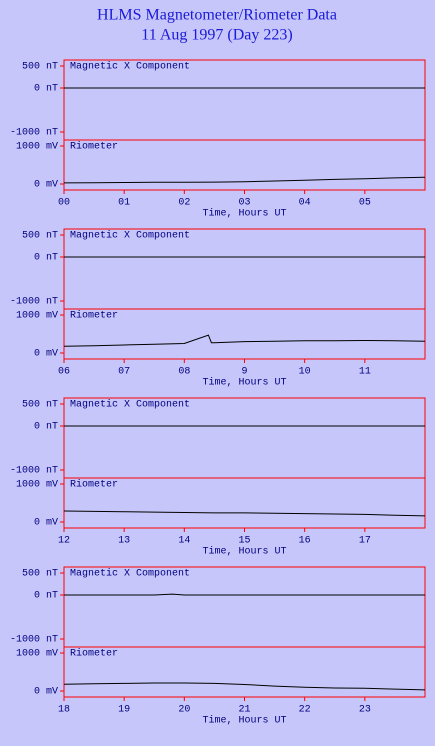 The width and height of the screenshot is (435, 746). I want to click on x-tick-label: 17, so click(365, 541).